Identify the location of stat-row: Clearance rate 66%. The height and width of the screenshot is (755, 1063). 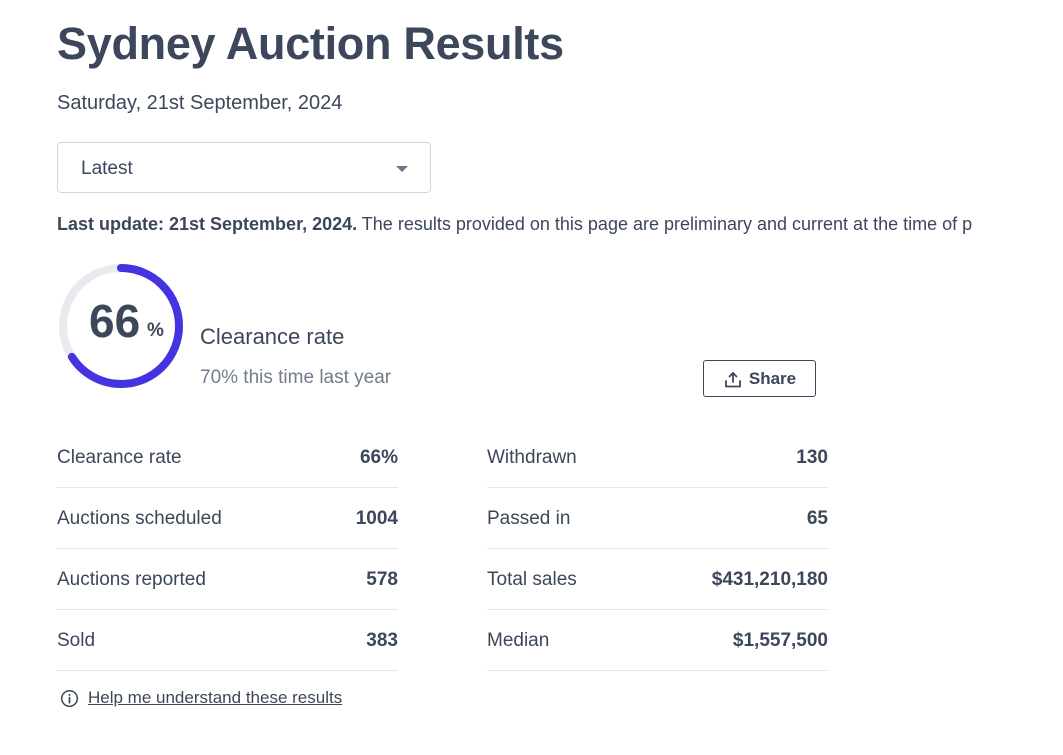
(227, 458).